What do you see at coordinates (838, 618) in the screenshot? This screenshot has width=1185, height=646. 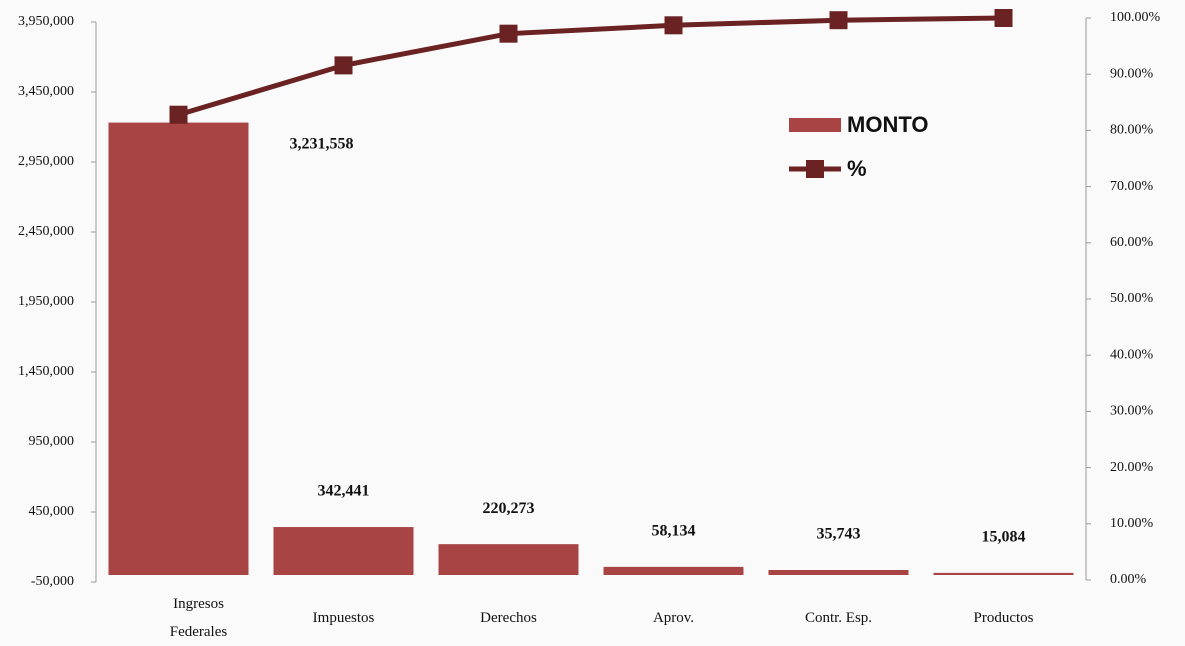 I see `x-tick-label: Contr. Esp.` at bounding box center [838, 618].